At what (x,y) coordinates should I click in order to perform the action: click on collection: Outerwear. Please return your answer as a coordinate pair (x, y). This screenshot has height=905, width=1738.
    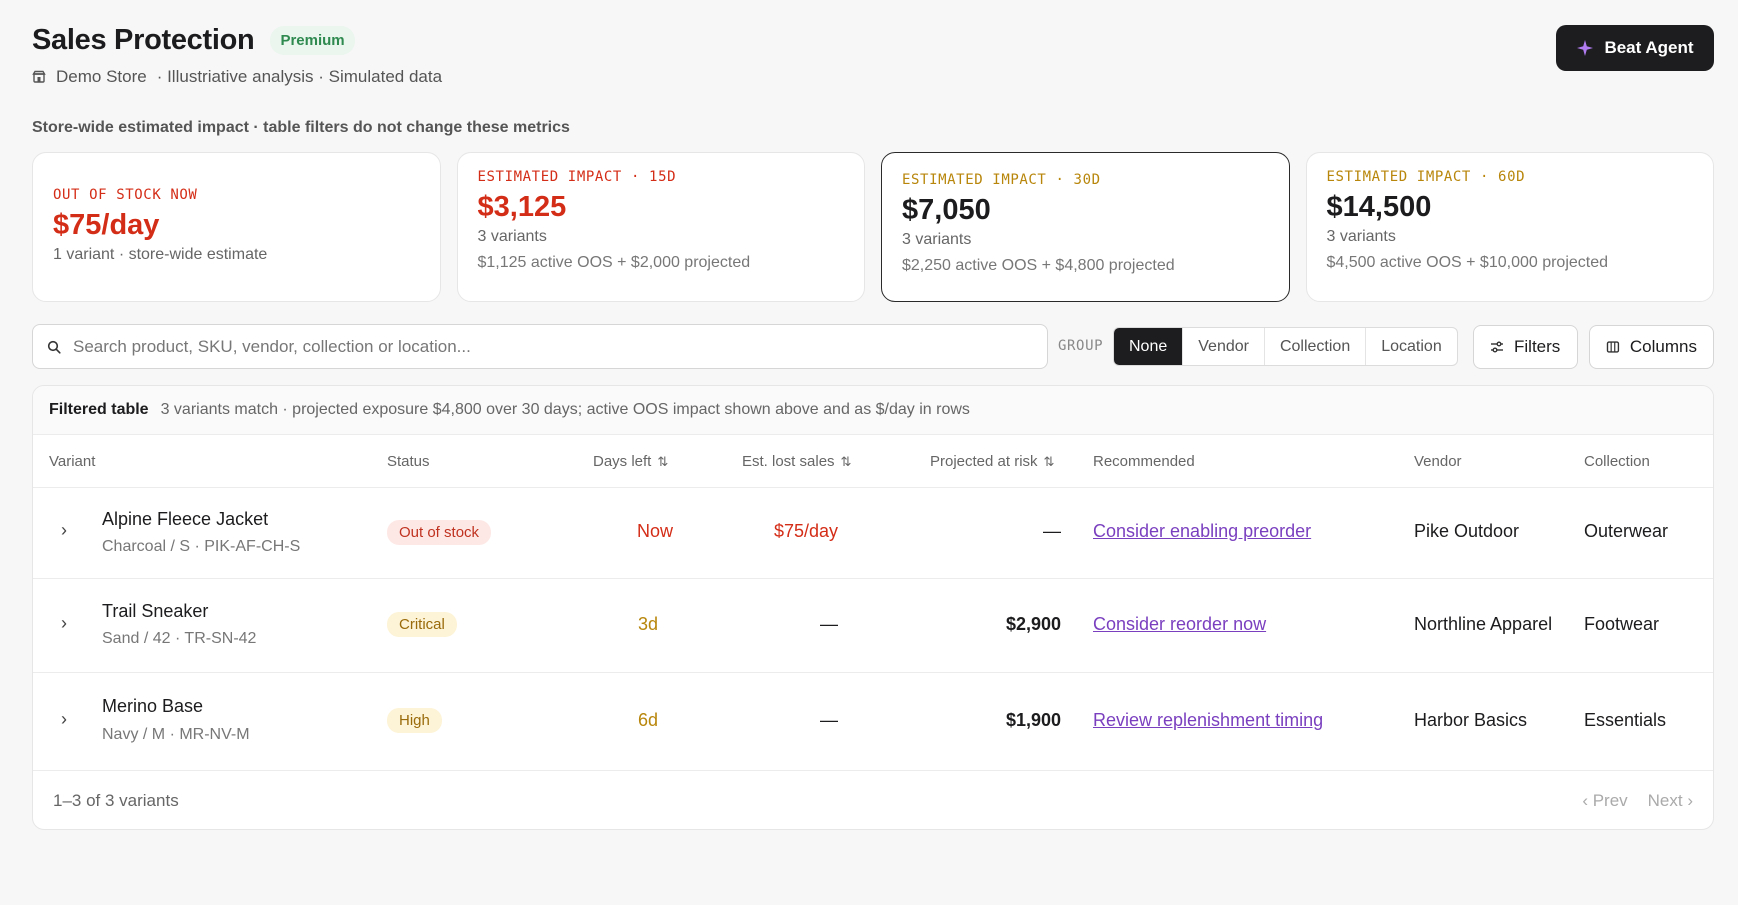
    Looking at the image, I should click on (1626, 531).